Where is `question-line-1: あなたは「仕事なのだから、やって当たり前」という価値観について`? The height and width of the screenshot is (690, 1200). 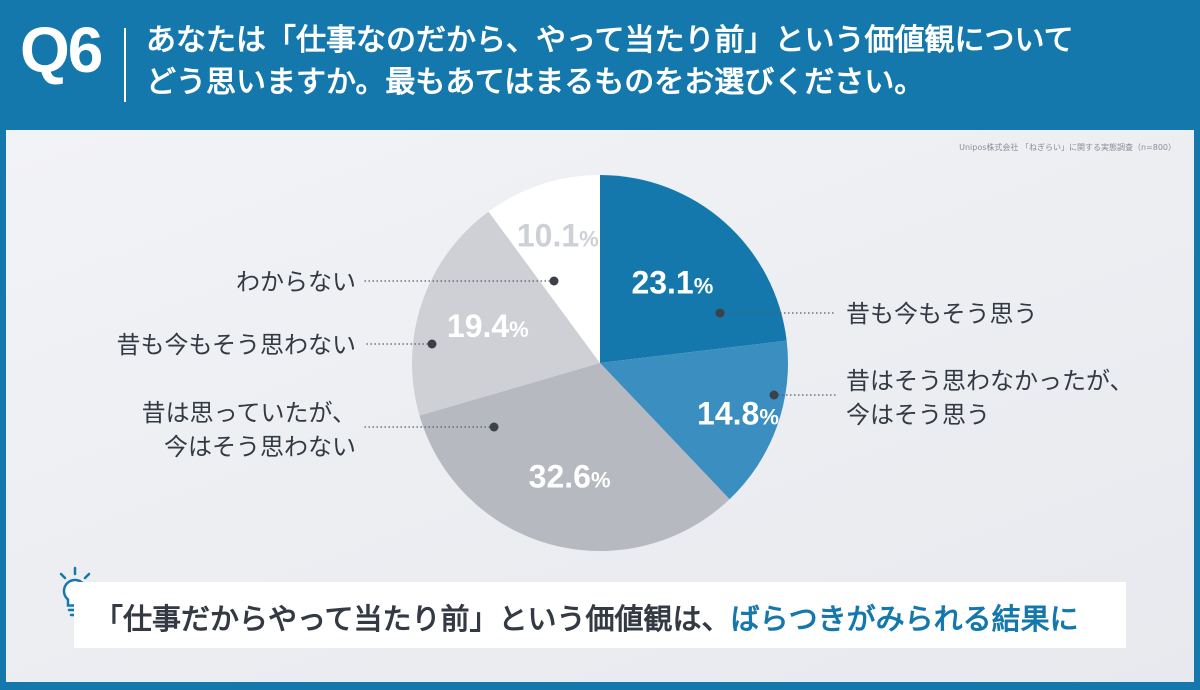
question-line-1: あなたは「仕事なのだから、やって当たり前」という価値観について is located at coordinates (610, 40).